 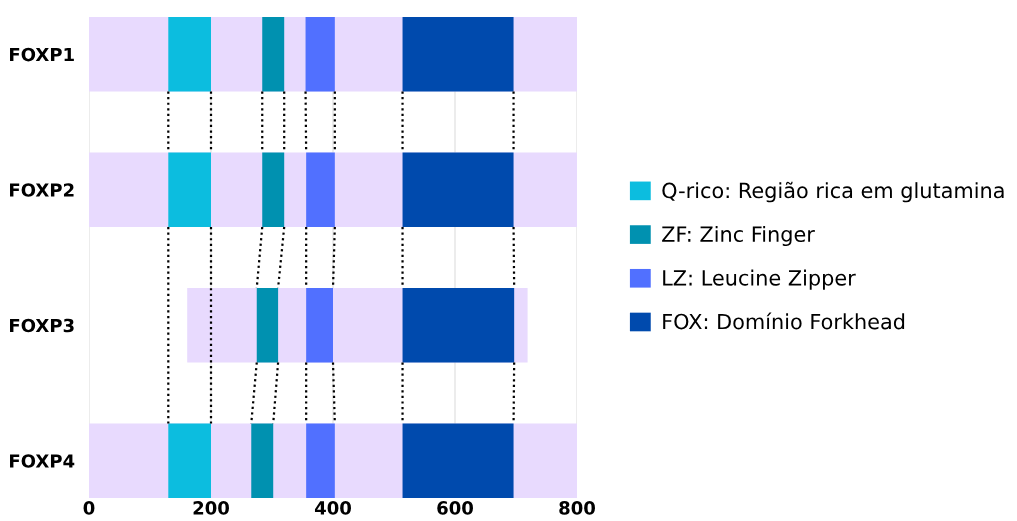 I want to click on x-tick-label: 0, so click(x=89, y=508).